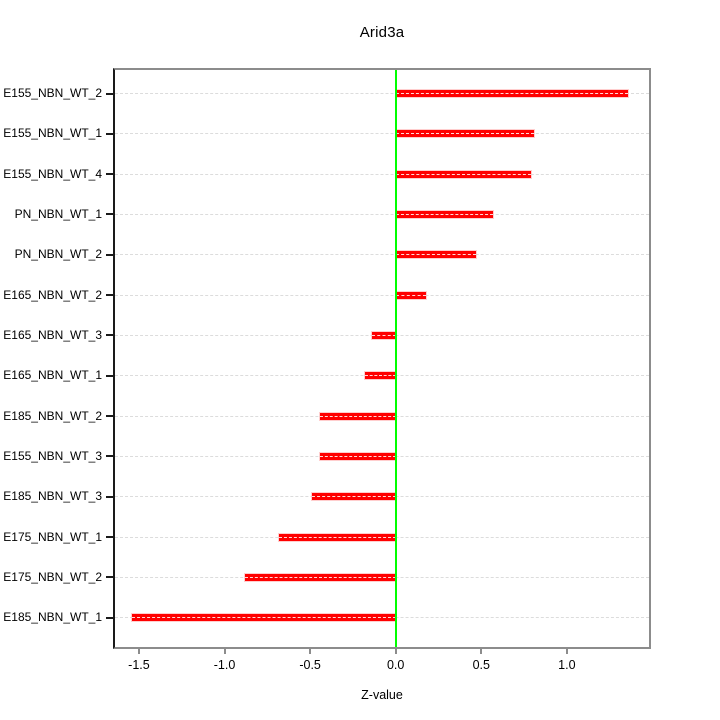  What do you see at coordinates (58, 213) in the screenshot?
I see `y-label: PN_NBN_WT_1` at bounding box center [58, 213].